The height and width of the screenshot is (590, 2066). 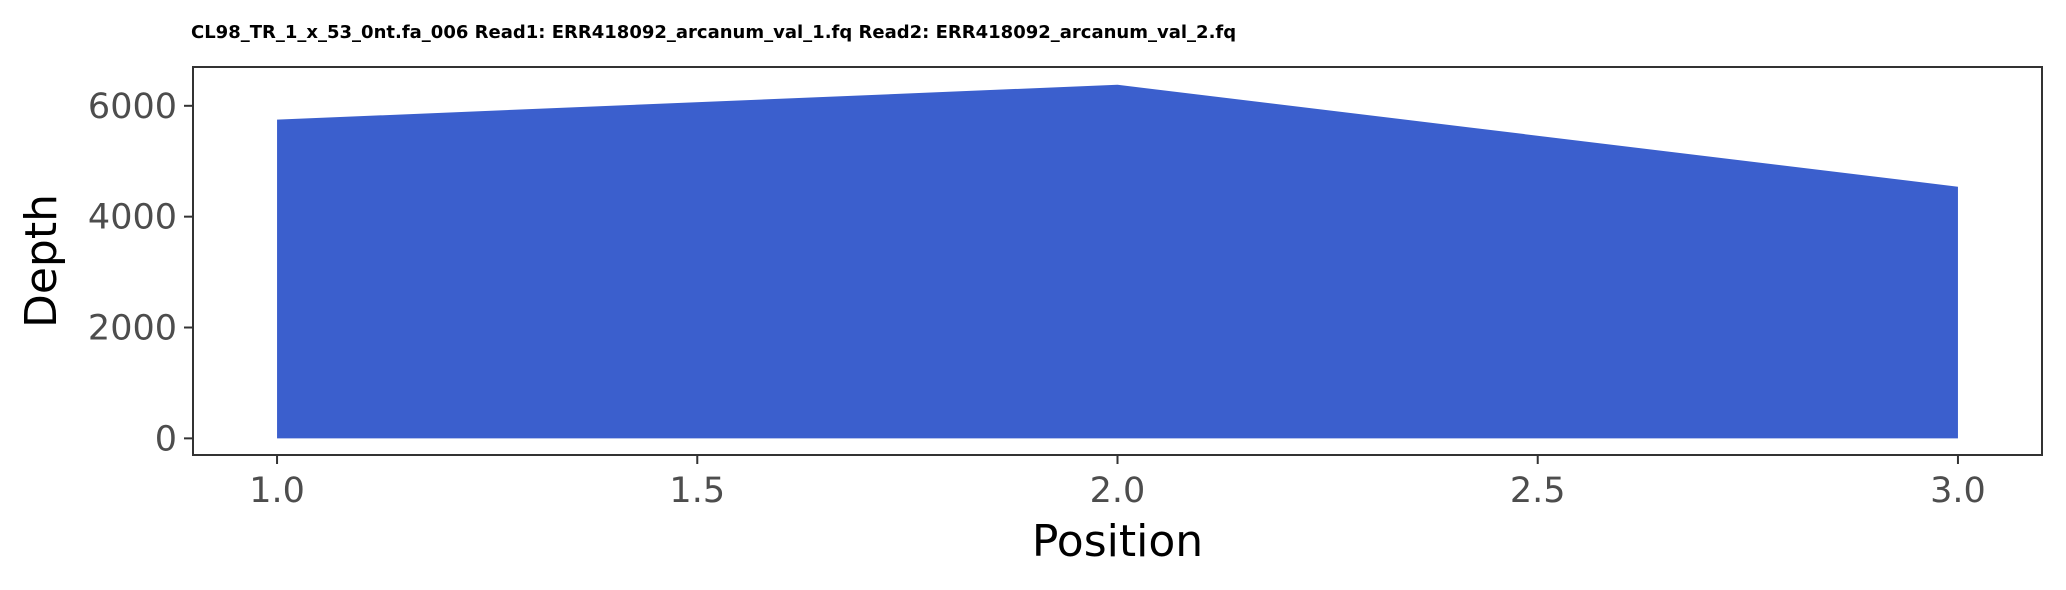 I want to click on x-tick-label: 1.5, so click(x=697, y=491).